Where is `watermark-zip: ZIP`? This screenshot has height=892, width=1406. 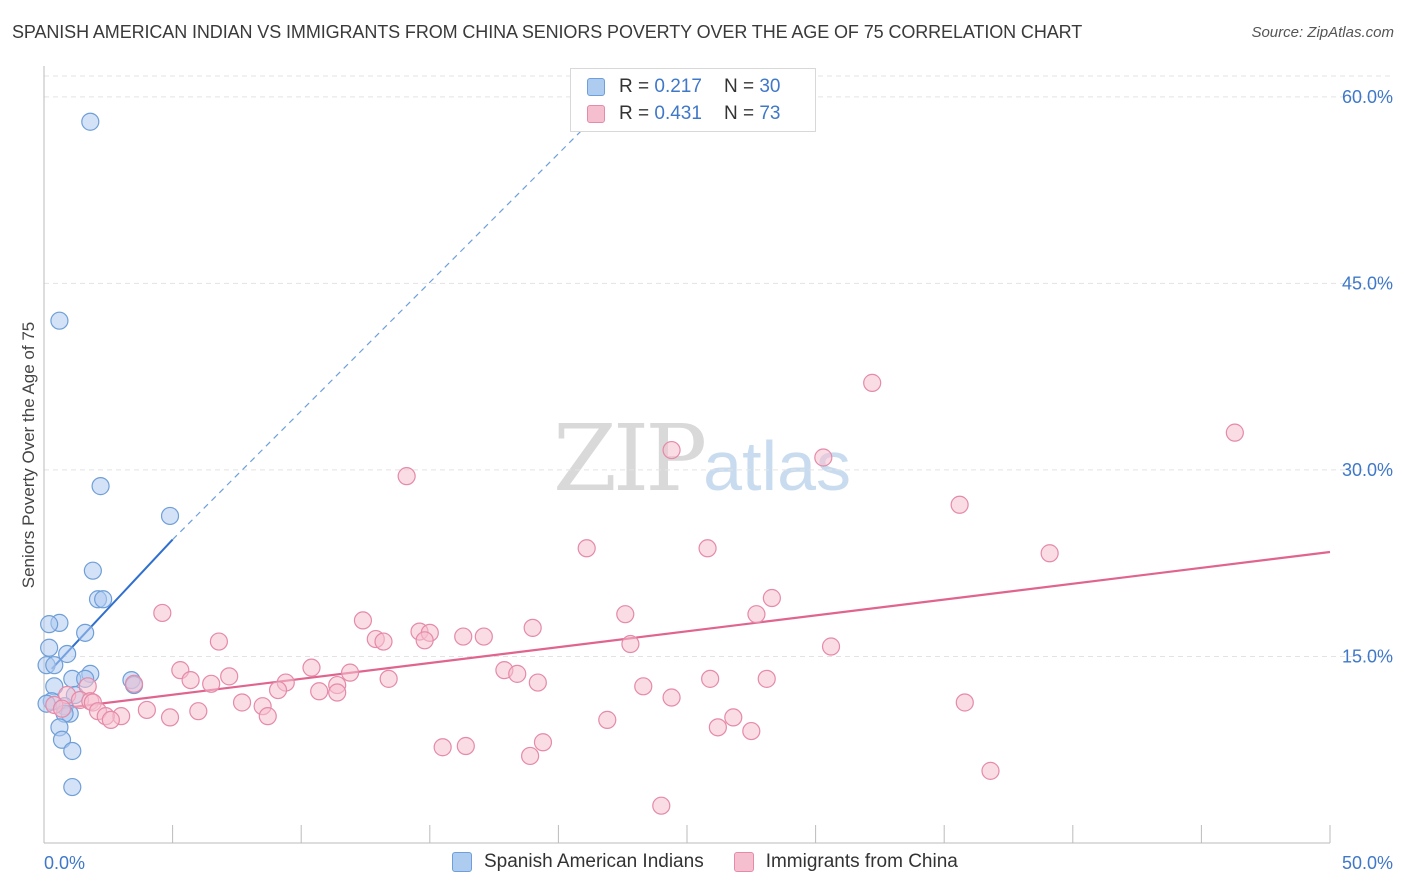 watermark-zip: ZIP is located at coordinates (630, 458).